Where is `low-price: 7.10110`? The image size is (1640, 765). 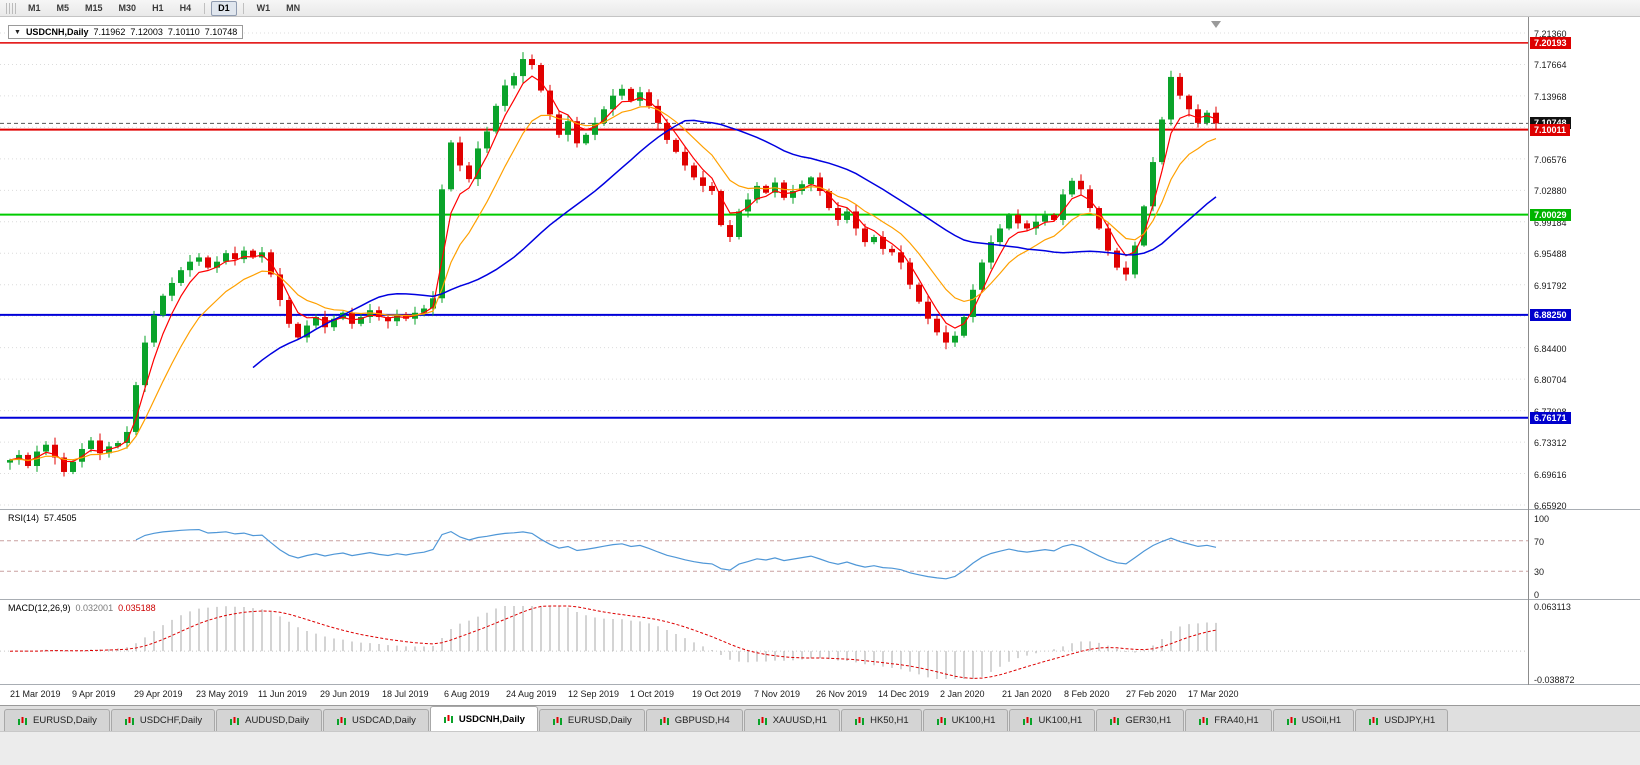
low-price: 7.10110 is located at coordinates (183, 32).